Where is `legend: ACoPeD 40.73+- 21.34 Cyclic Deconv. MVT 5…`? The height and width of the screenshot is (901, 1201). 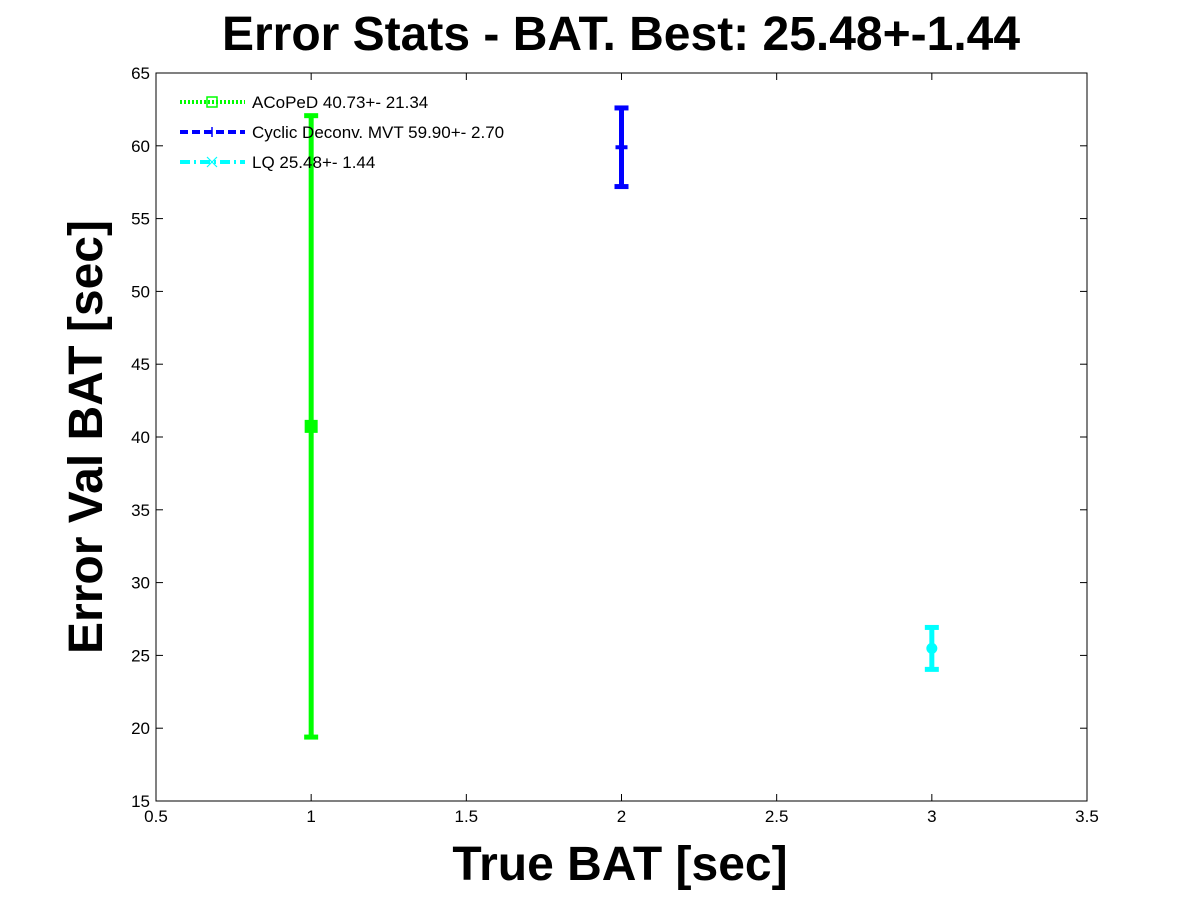
legend: ACoPeD 40.73+- 21.34 Cyclic Deconv. MVT 5… is located at coordinates (342, 132).